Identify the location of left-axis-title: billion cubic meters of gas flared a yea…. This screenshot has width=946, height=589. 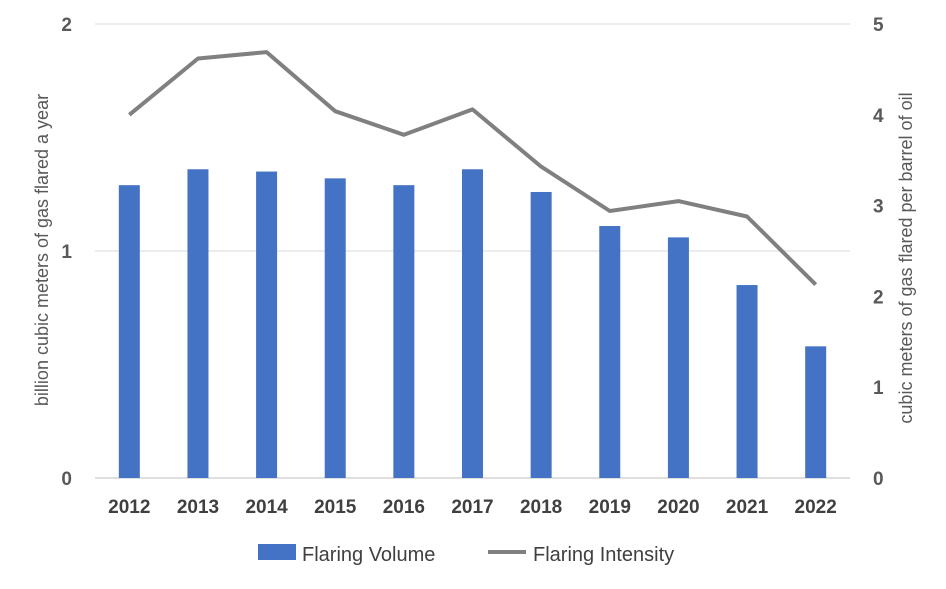
(42, 250).